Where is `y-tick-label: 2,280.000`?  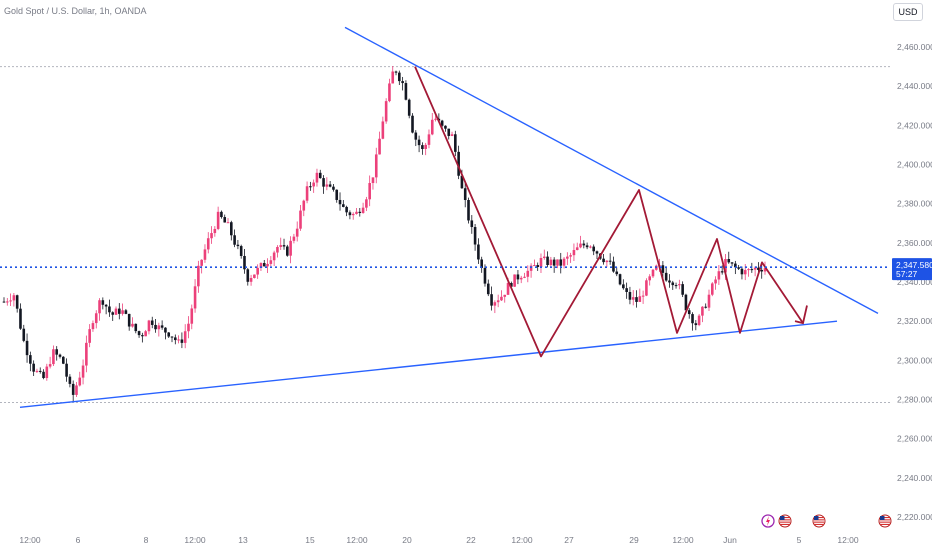 y-tick-label: 2,280.000 is located at coordinates (914, 400).